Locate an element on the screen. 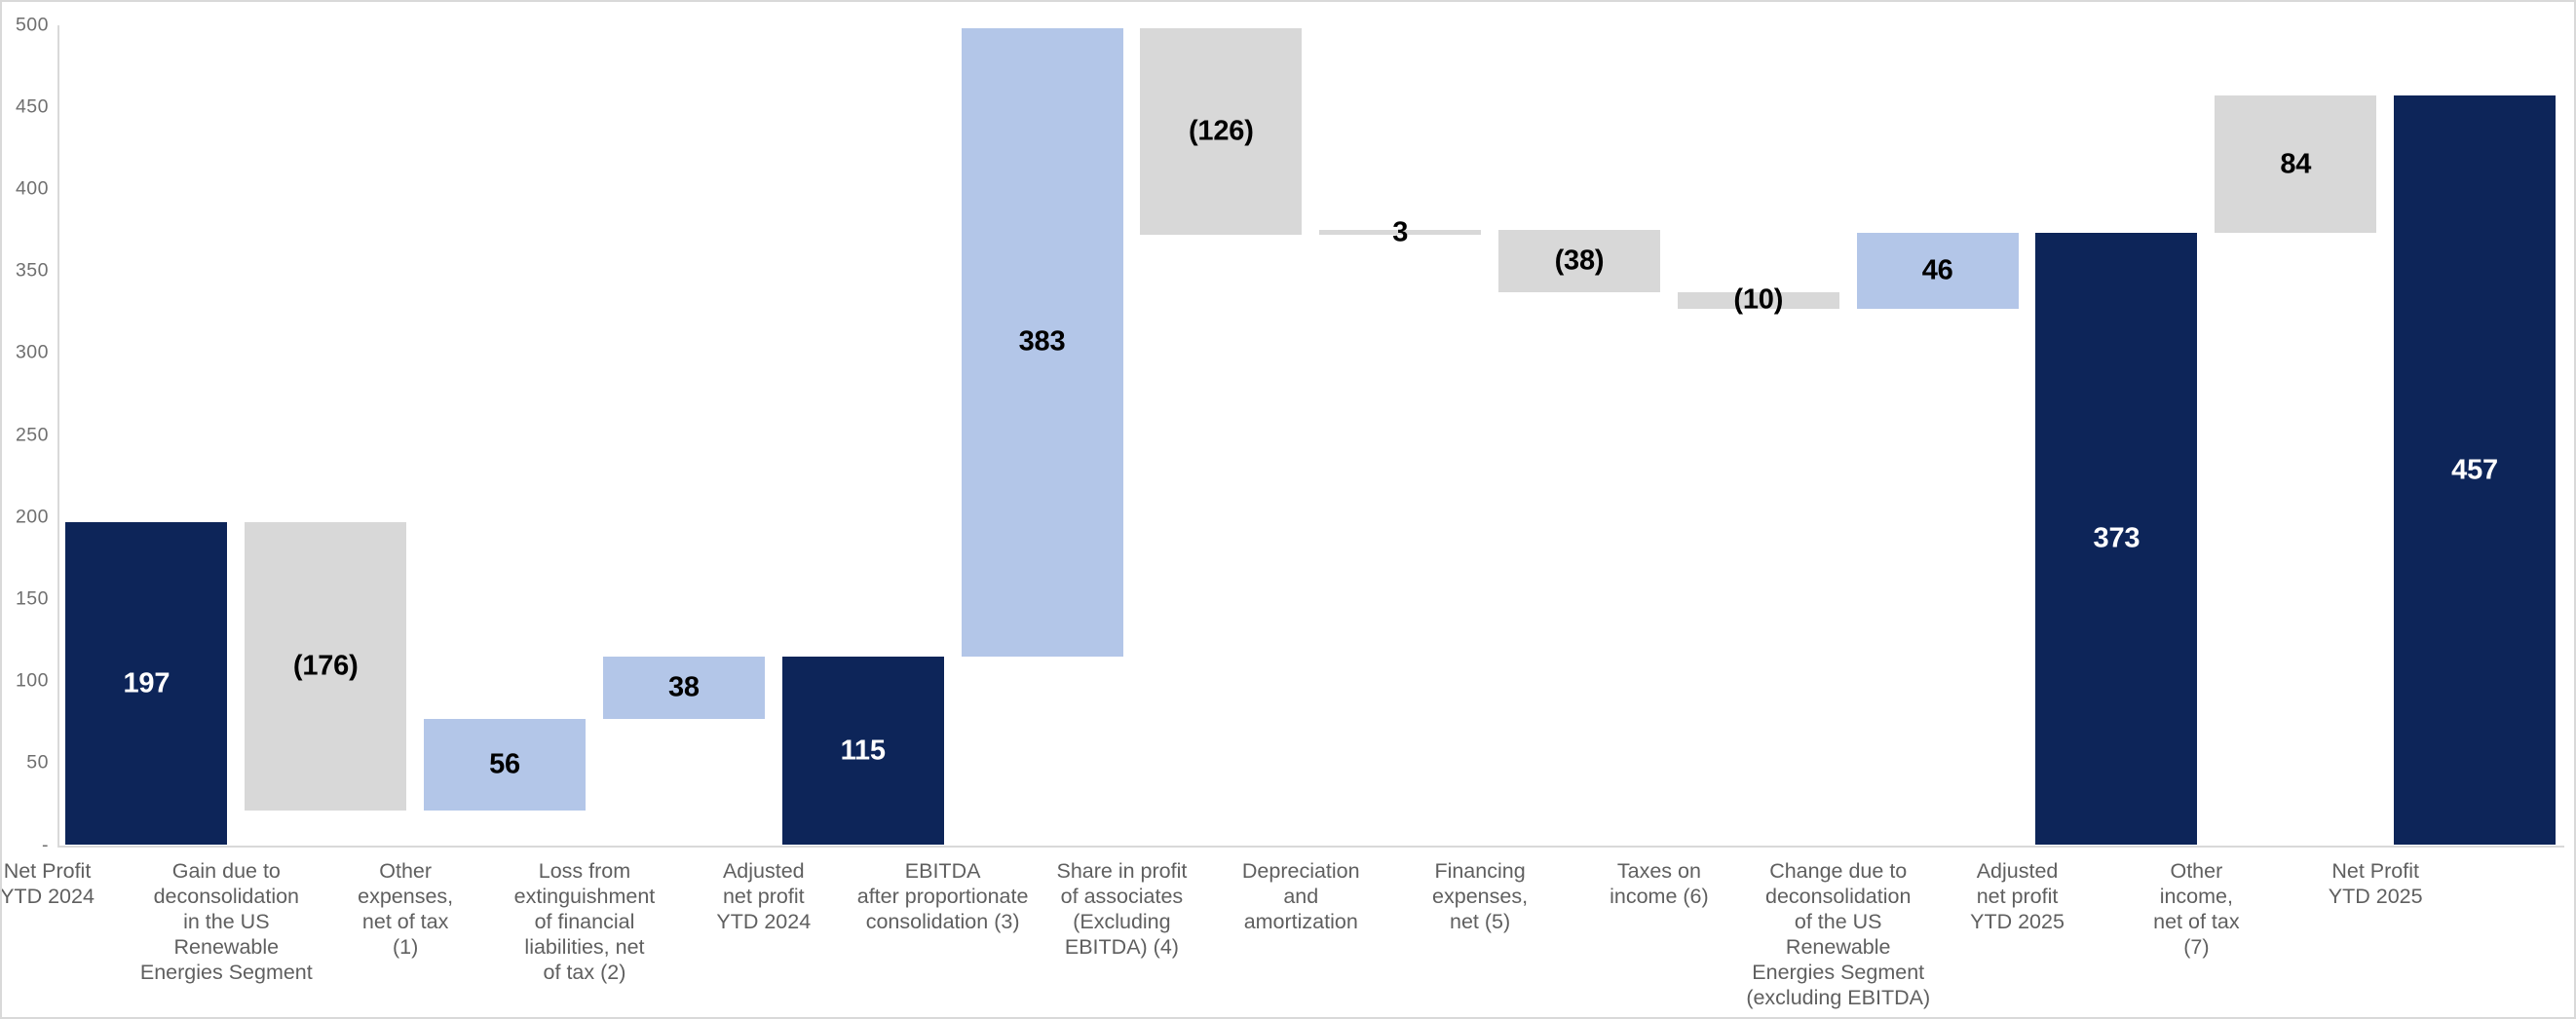  bar-value-label: (10) is located at coordinates (1758, 299).